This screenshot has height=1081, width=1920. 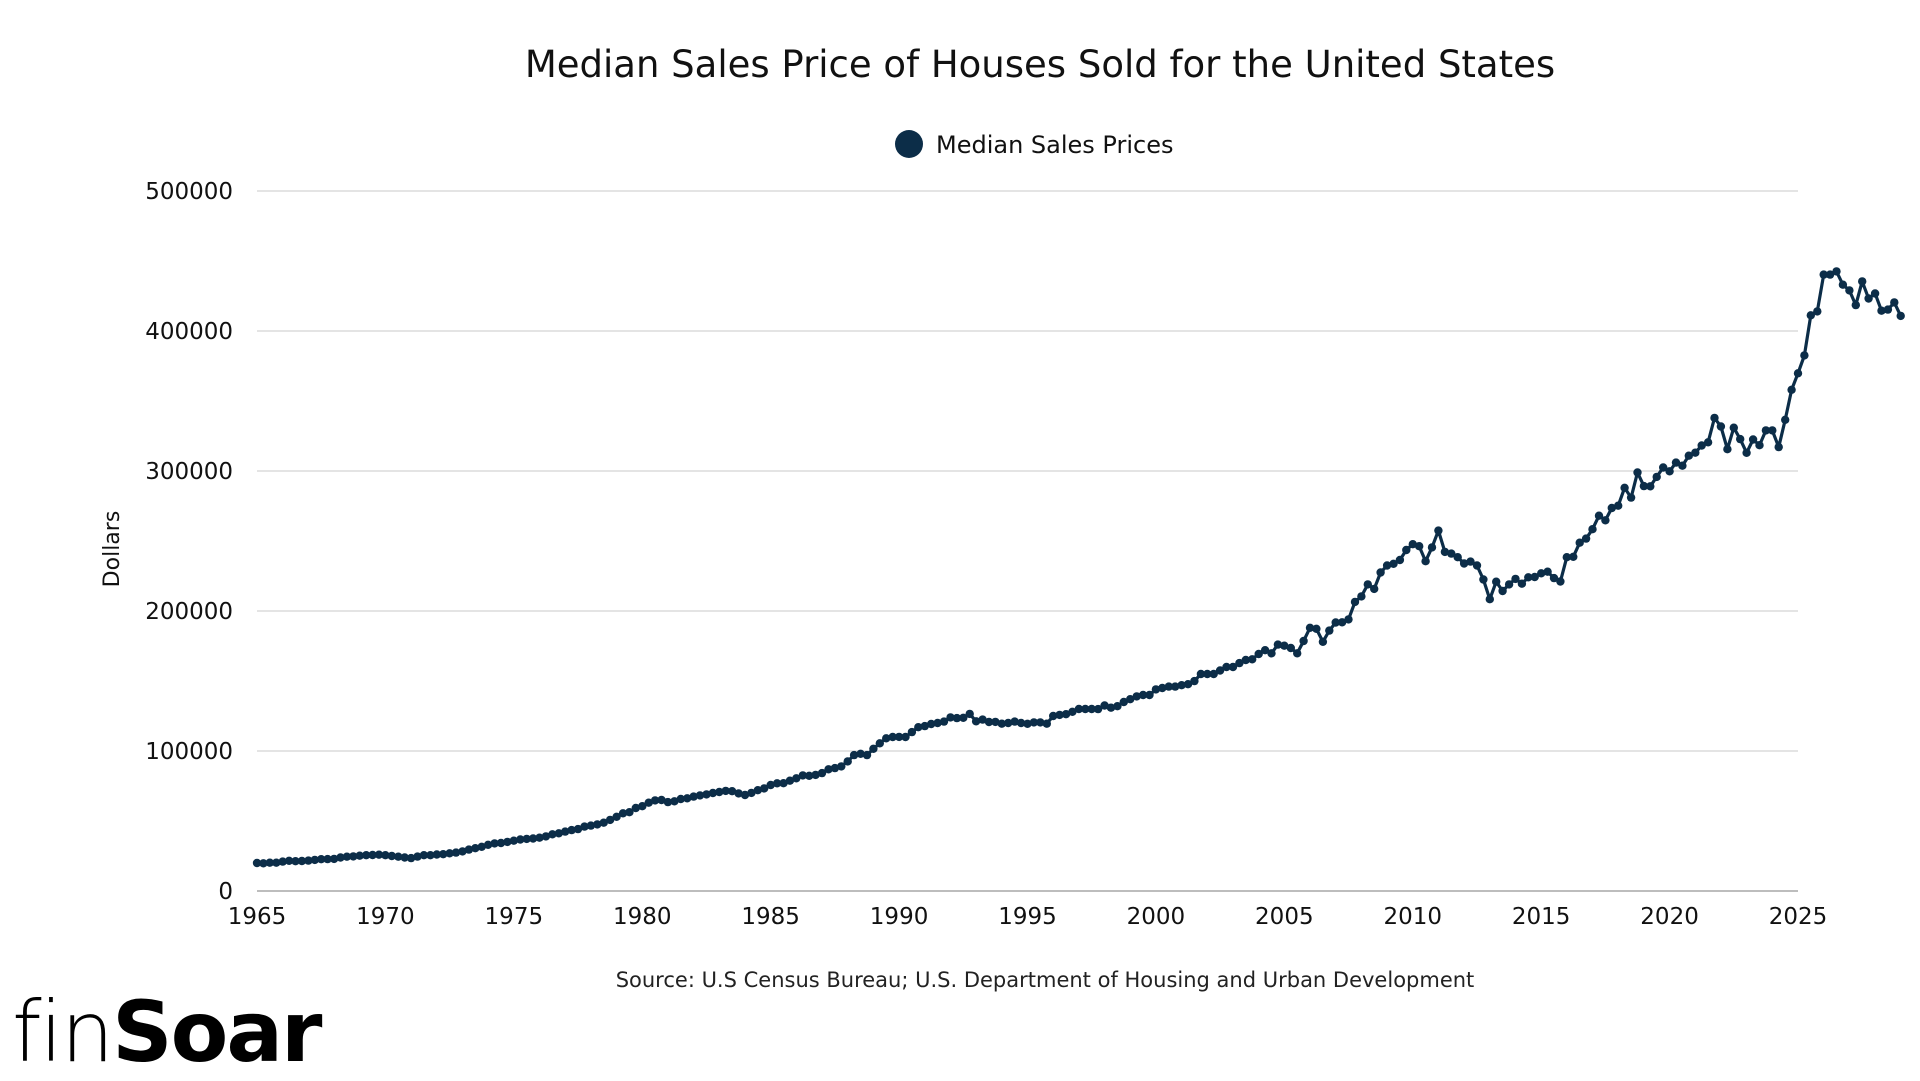 I want to click on x-tick-label: 1985, so click(x=770, y=917).